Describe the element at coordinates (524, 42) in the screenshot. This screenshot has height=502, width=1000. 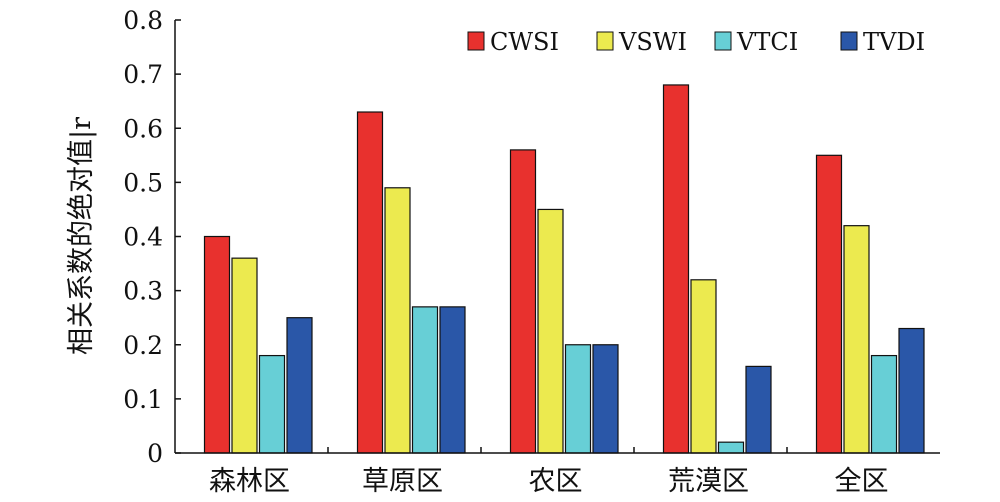
I see `legend-label: CWSI` at that location.